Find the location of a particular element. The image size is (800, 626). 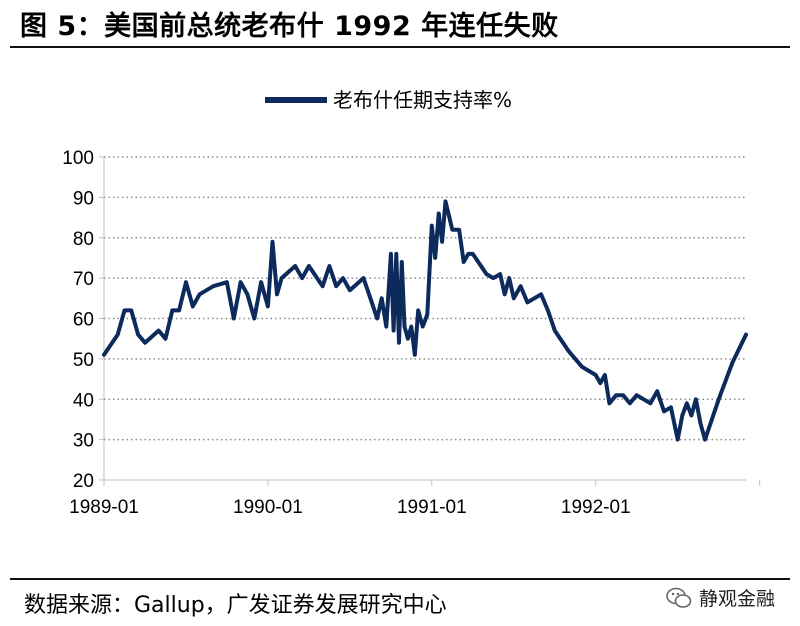

figure-title: 图 5：美国前总统老布什 1992 年连任失败 is located at coordinates (289, 26).